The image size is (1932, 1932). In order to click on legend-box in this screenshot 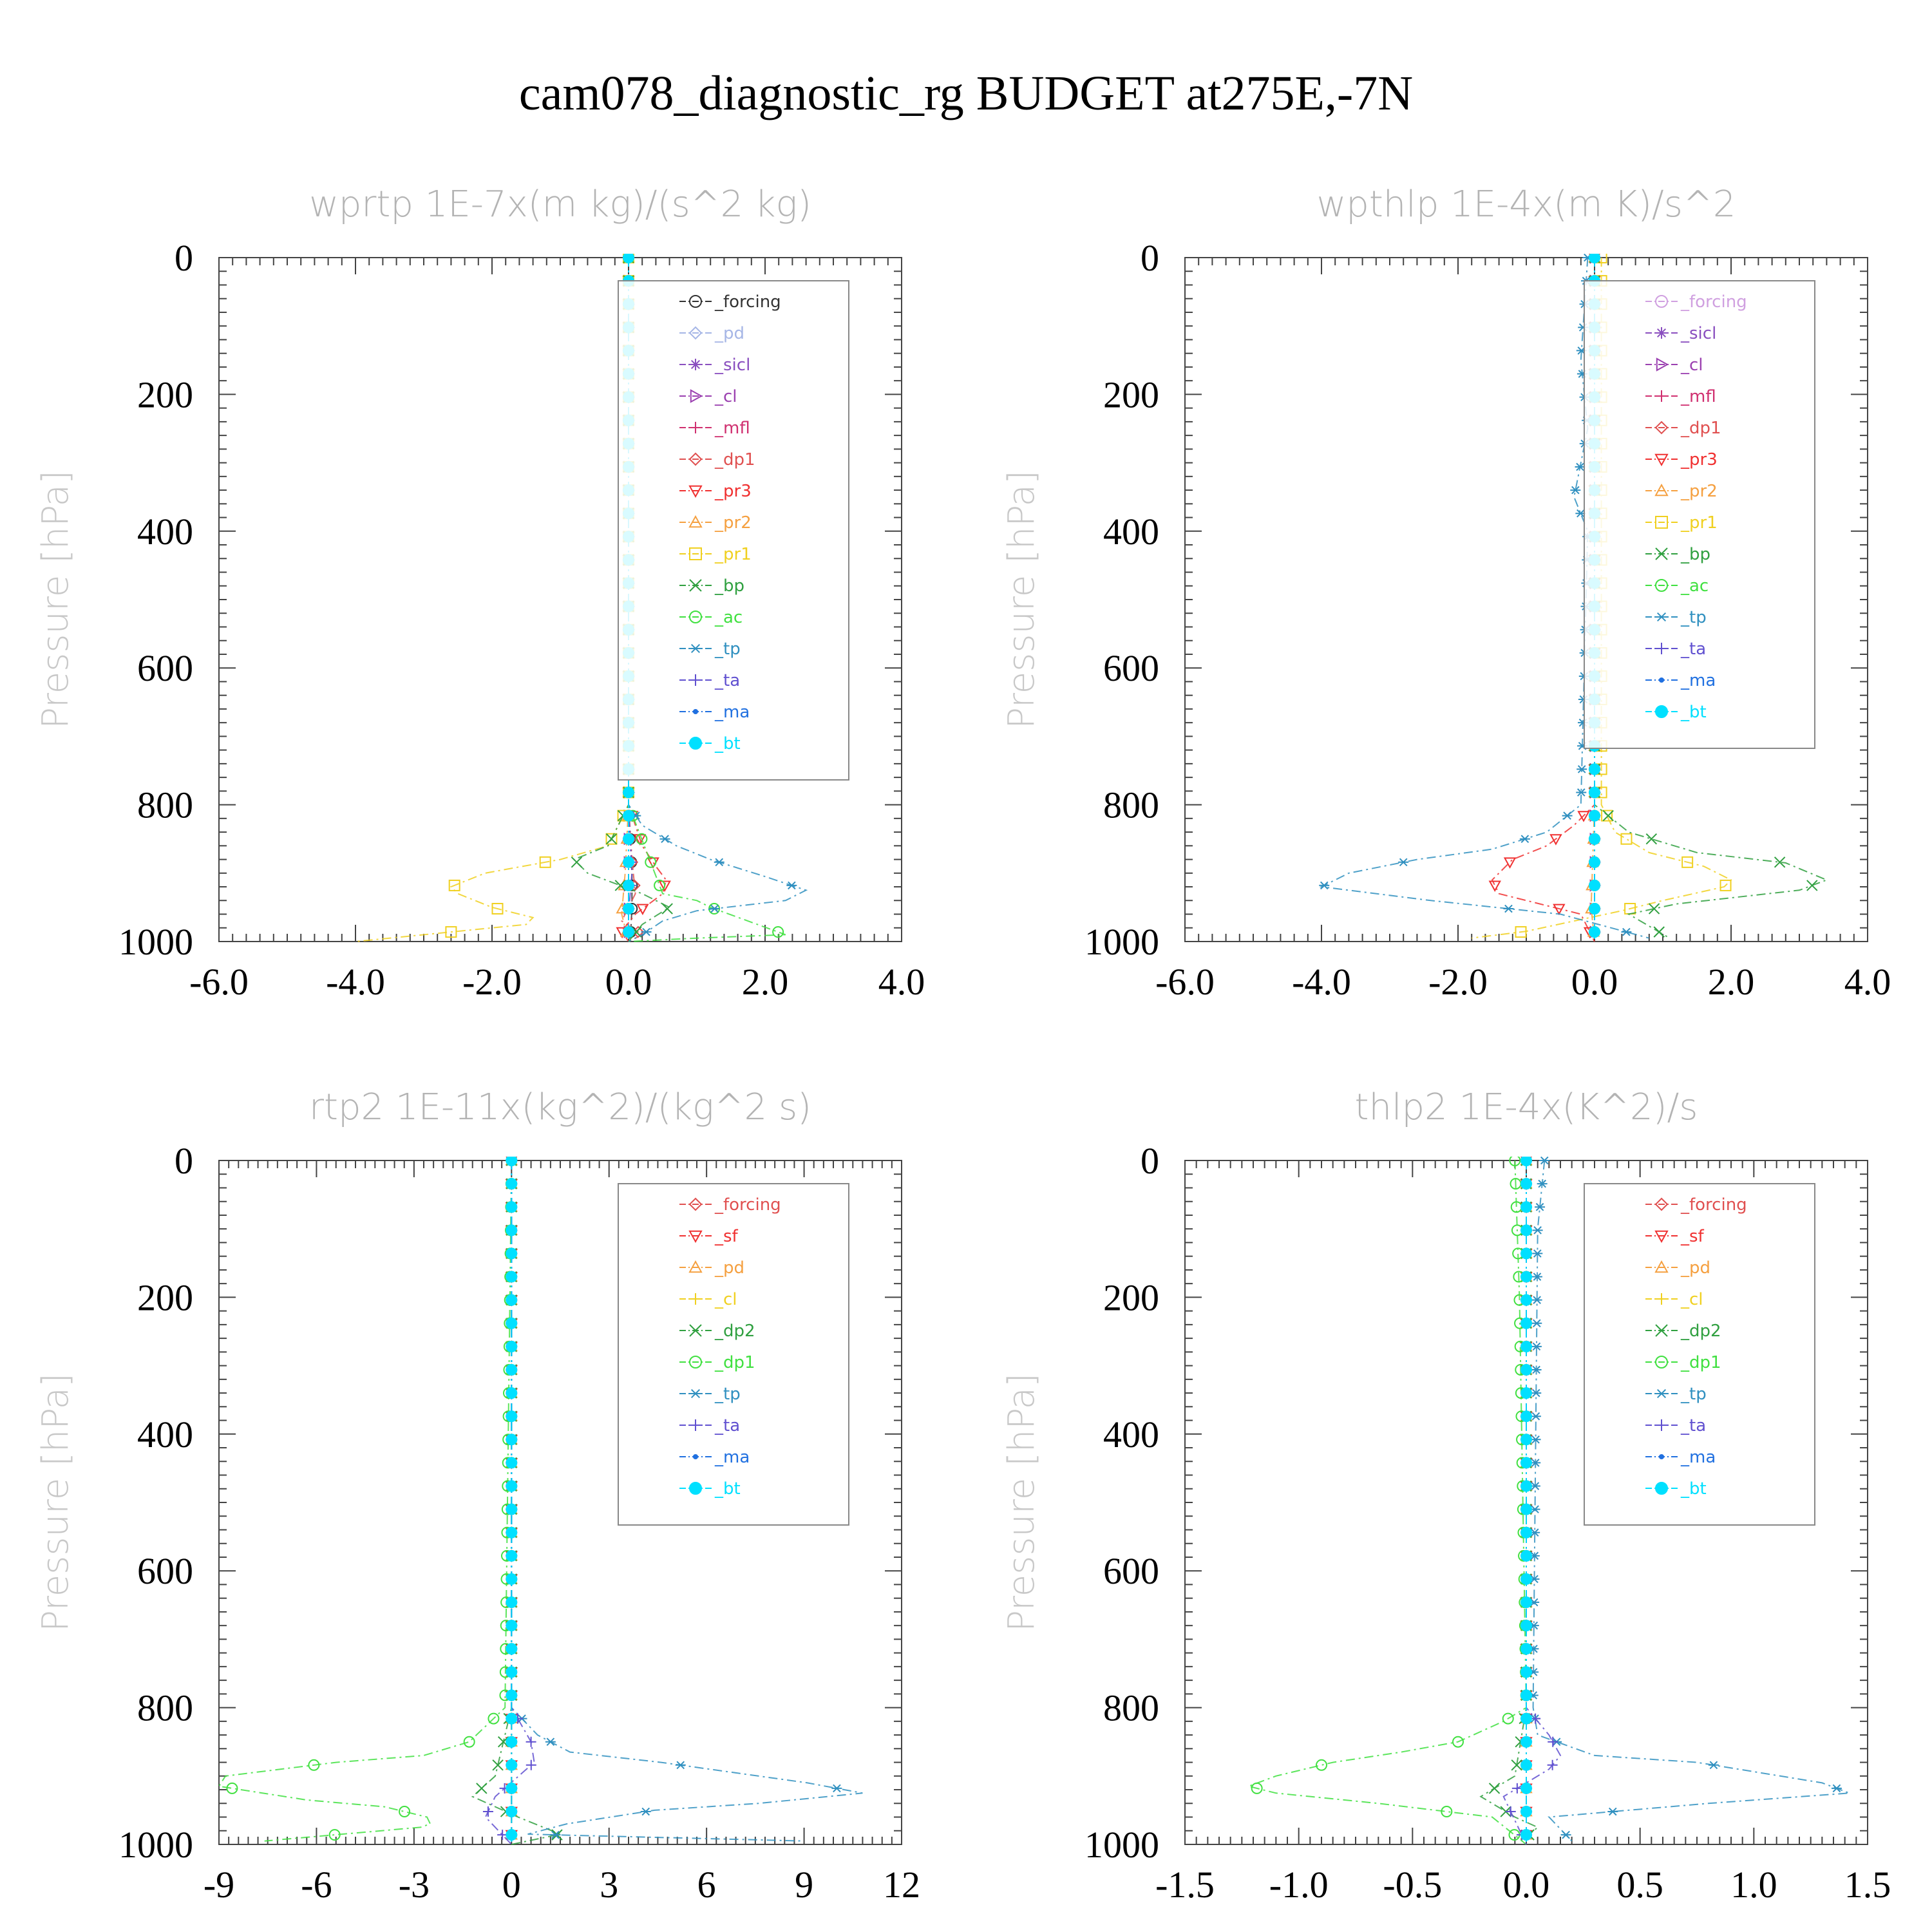, I will do `click(1700, 1354)`.